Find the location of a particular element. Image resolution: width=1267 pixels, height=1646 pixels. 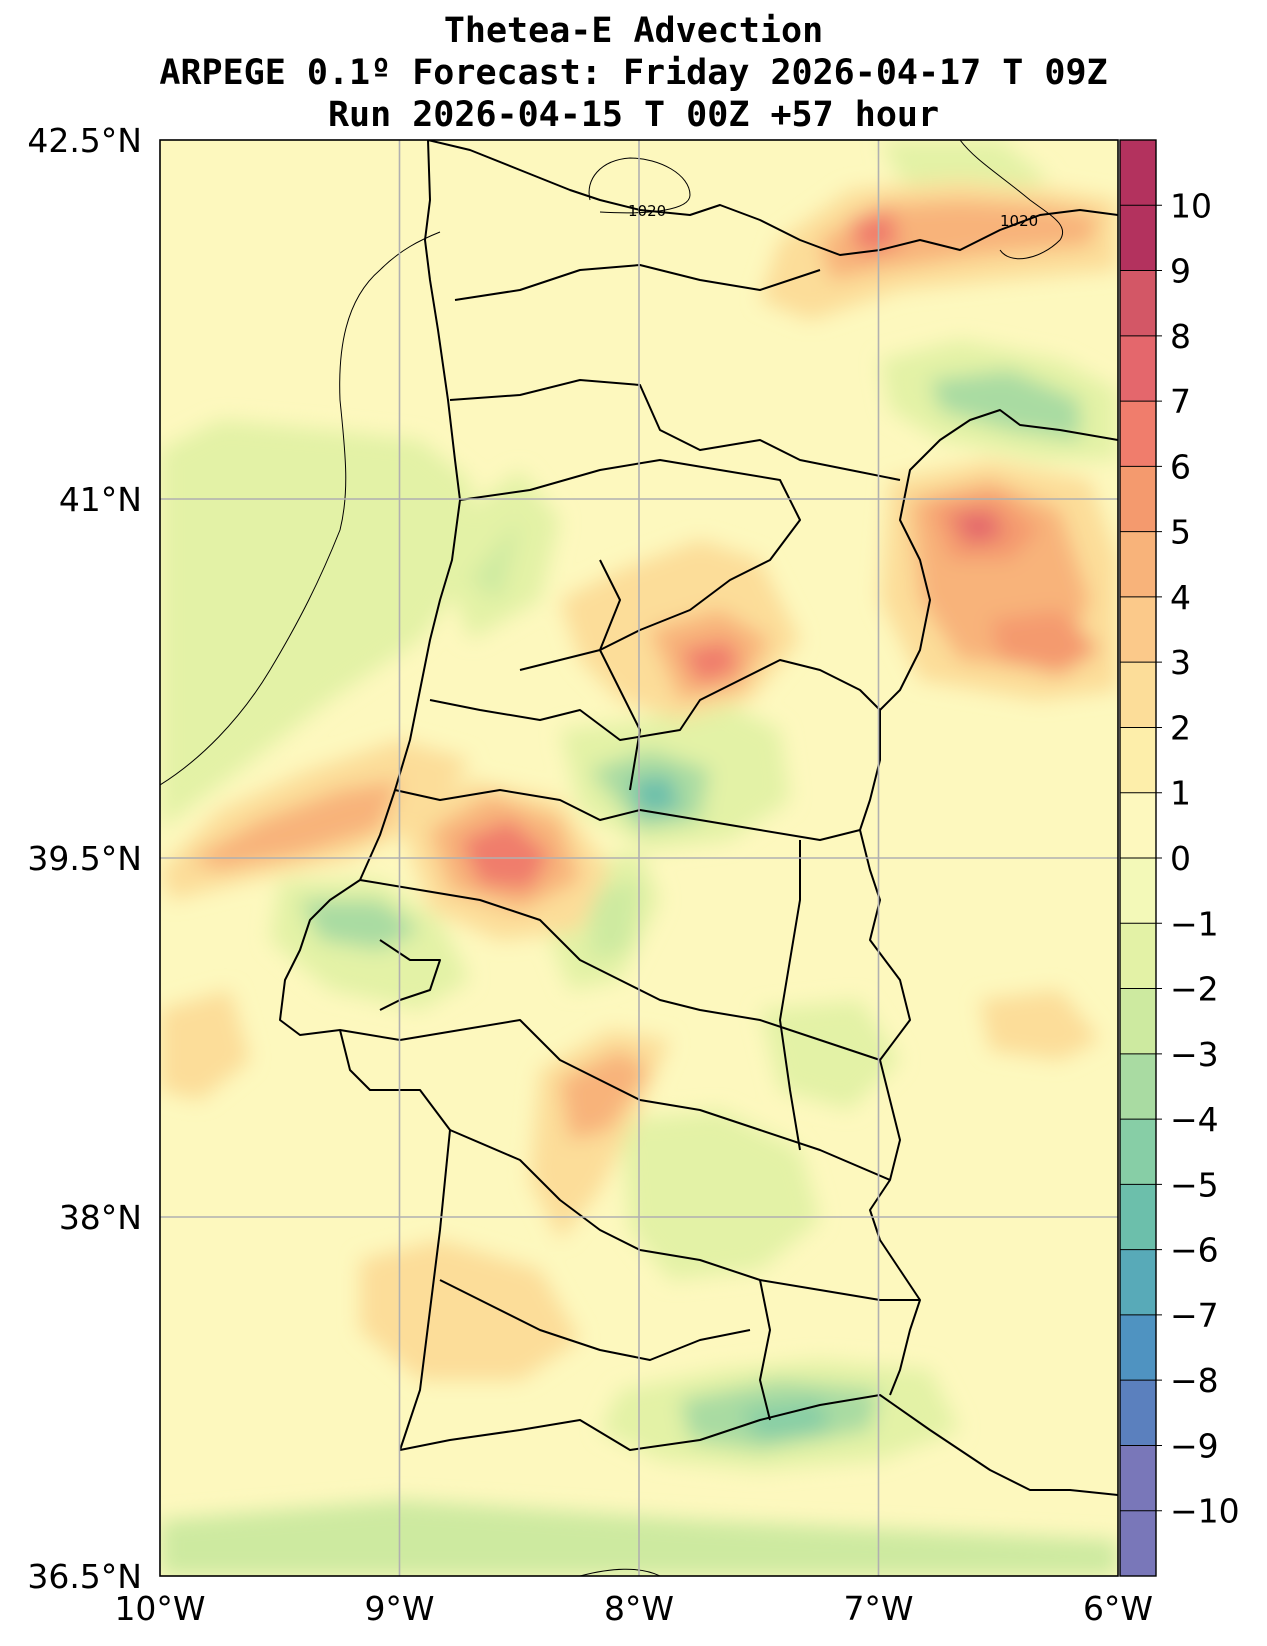

colorbar-tick-label: 4 is located at coordinates (1180, 597).